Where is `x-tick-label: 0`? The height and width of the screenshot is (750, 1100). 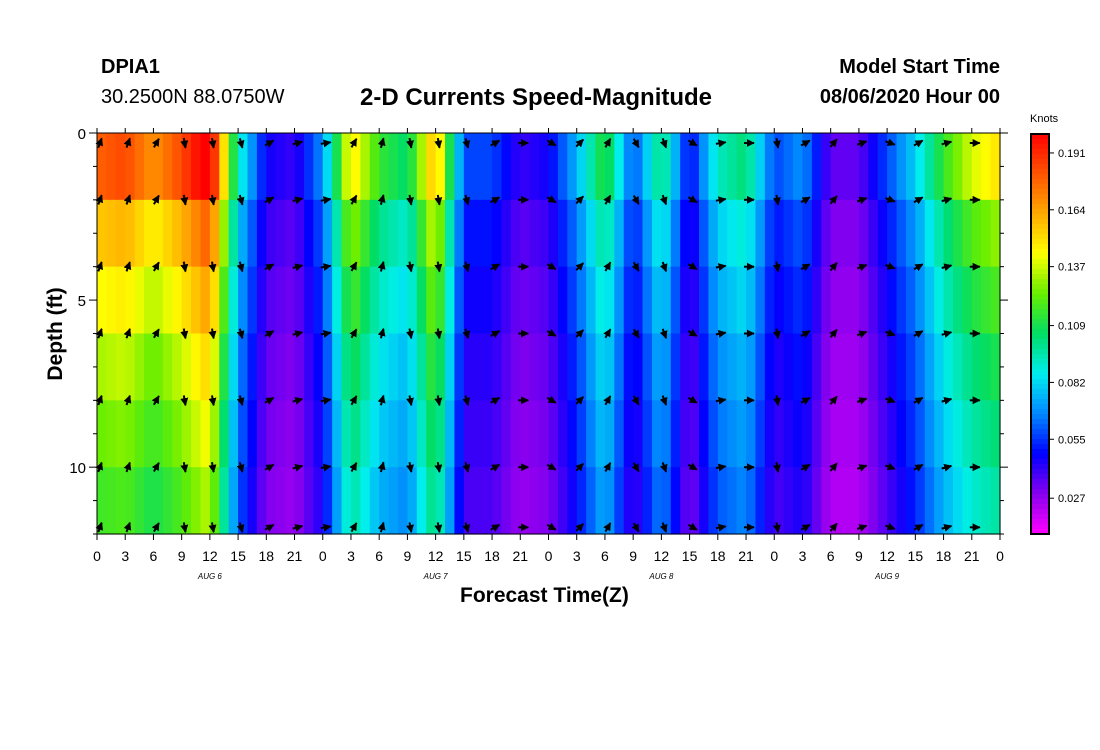 x-tick-label: 0 is located at coordinates (323, 556).